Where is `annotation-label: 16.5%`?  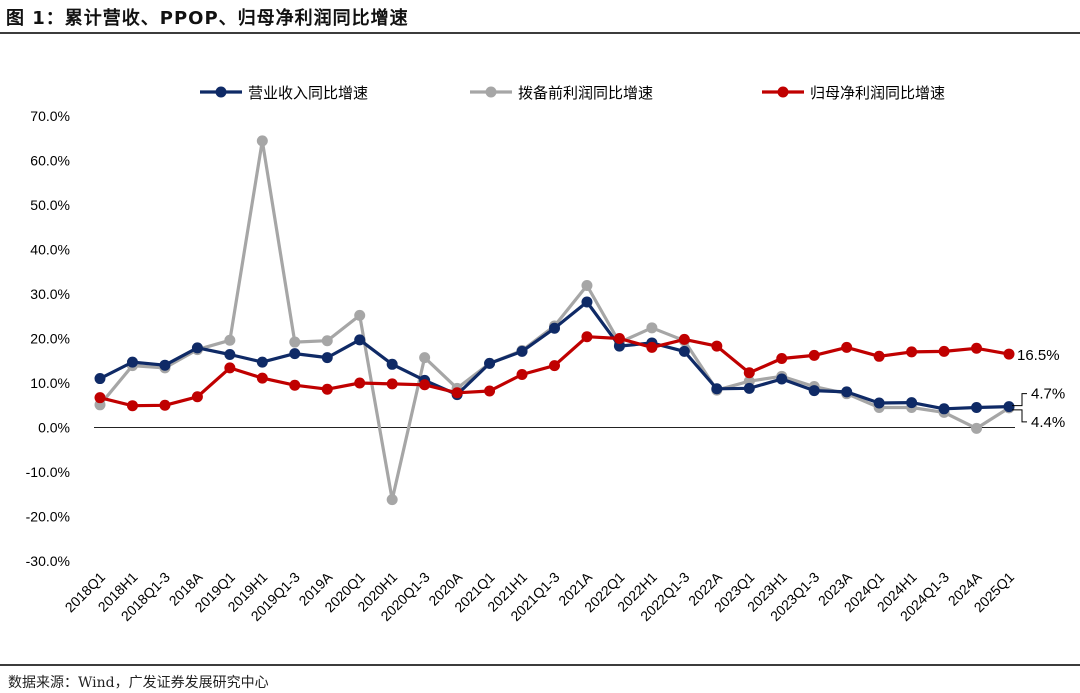 annotation-label: 16.5% is located at coordinates (1038, 355).